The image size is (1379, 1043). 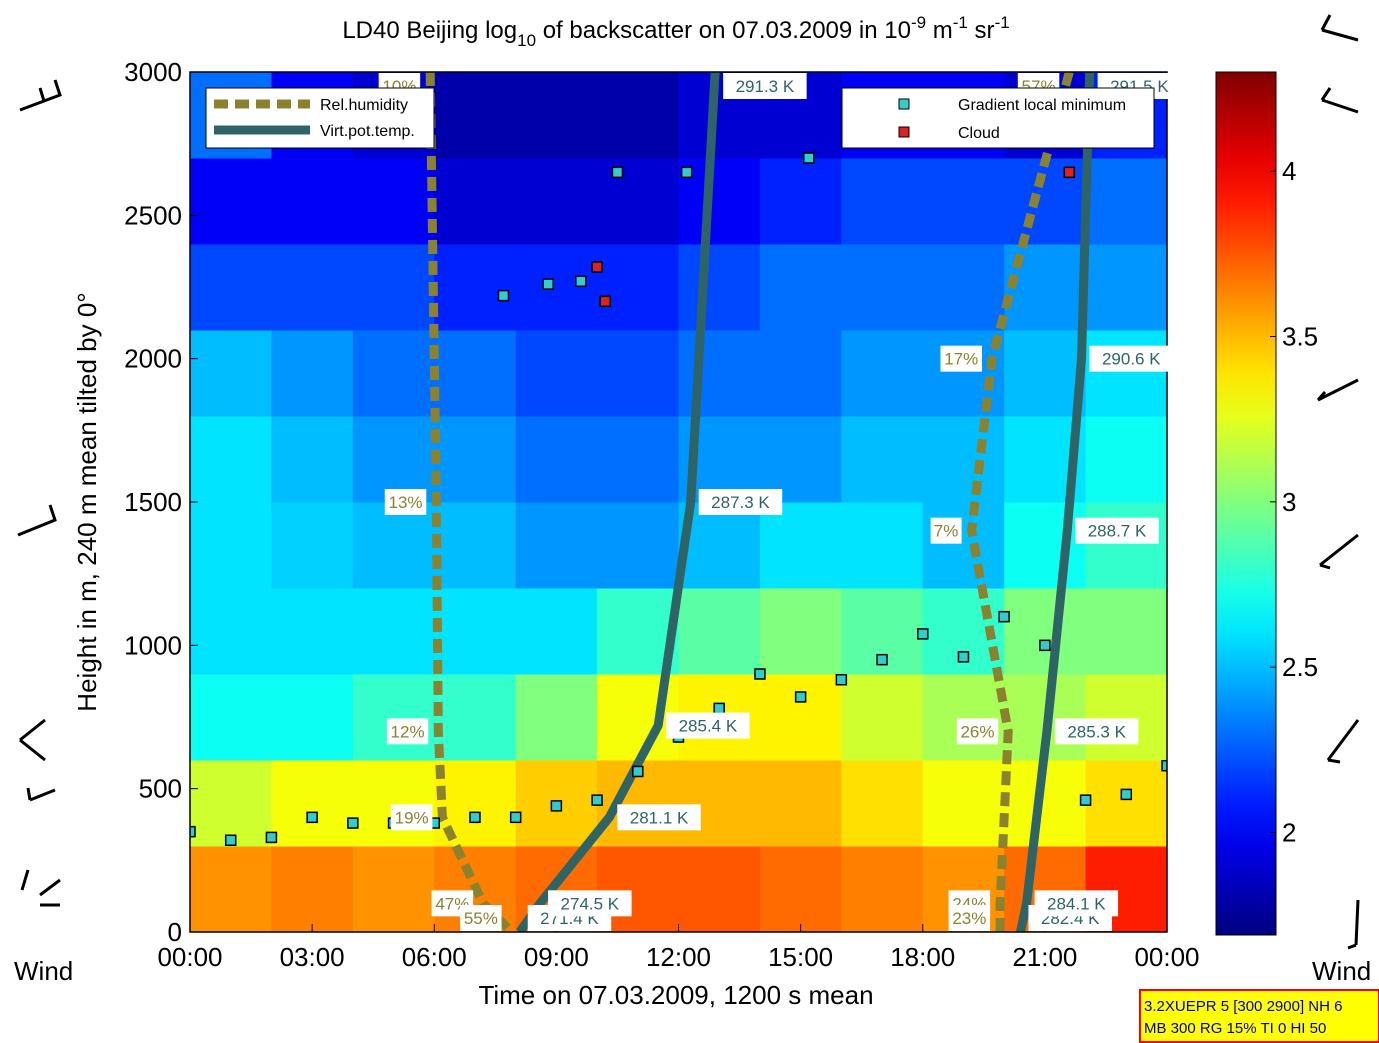 I want to click on legend-label: Cloud, so click(x=979, y=133).